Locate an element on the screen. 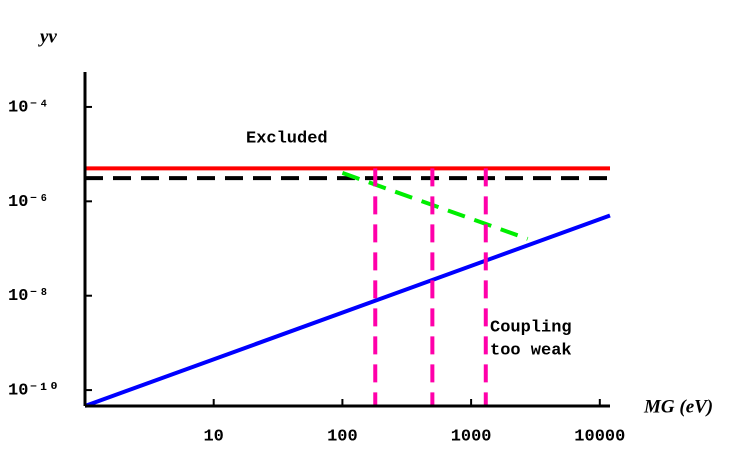  annotation: Excluded is located at coordinates (287, 138).